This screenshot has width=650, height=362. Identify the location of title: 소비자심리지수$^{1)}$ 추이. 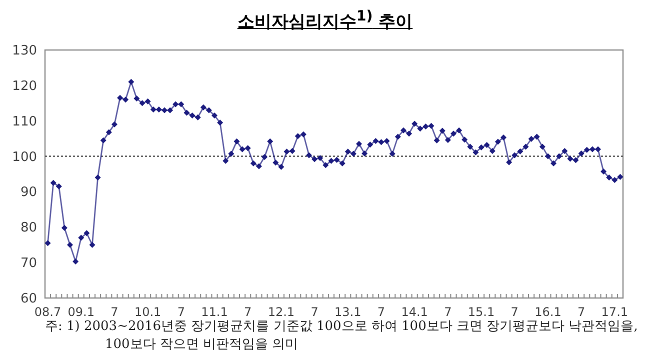
(325, 20).